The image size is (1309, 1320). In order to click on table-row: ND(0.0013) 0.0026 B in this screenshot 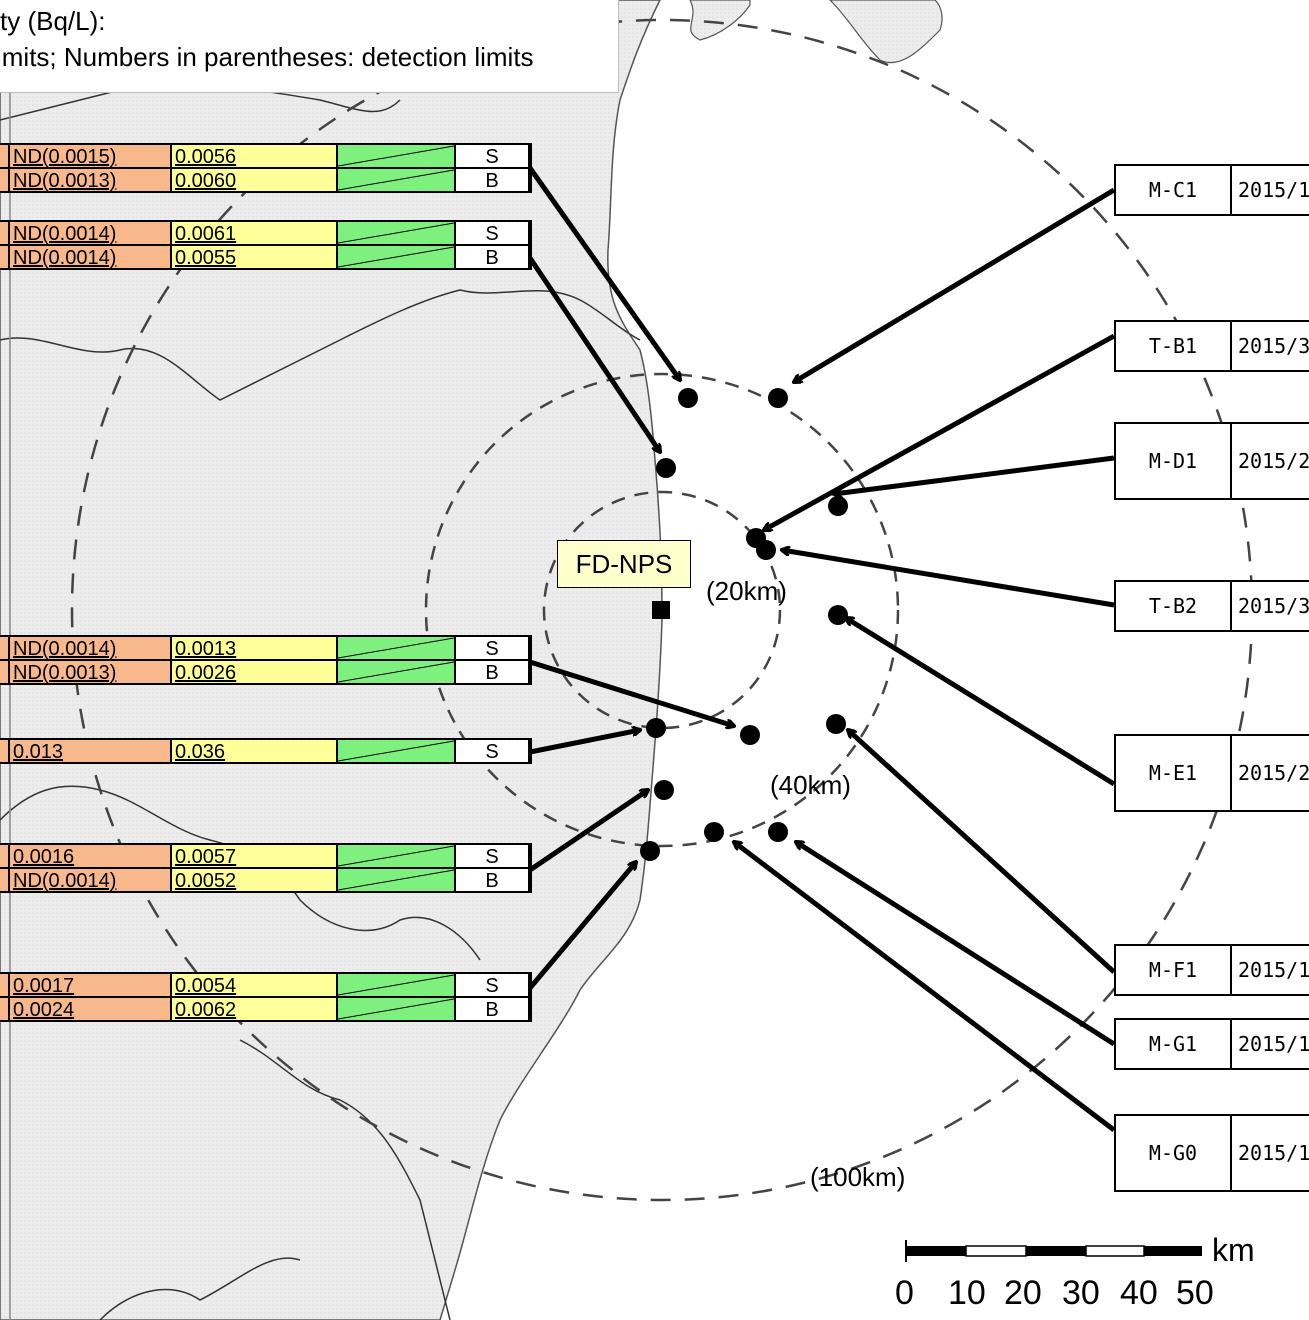, I will do `click(266, 672)`.